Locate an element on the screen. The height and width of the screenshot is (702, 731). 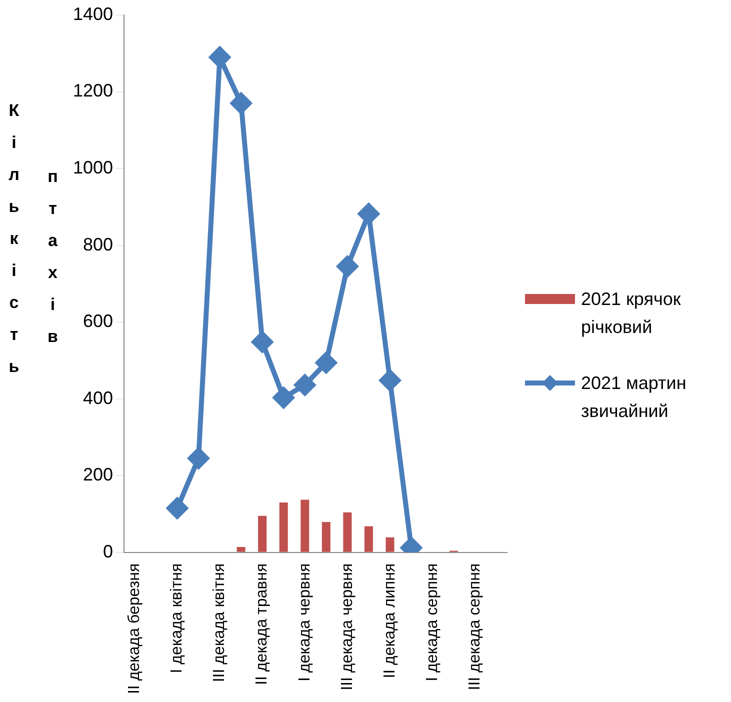
x-tick-label: I декада червня is located at coordinates (305, 622).